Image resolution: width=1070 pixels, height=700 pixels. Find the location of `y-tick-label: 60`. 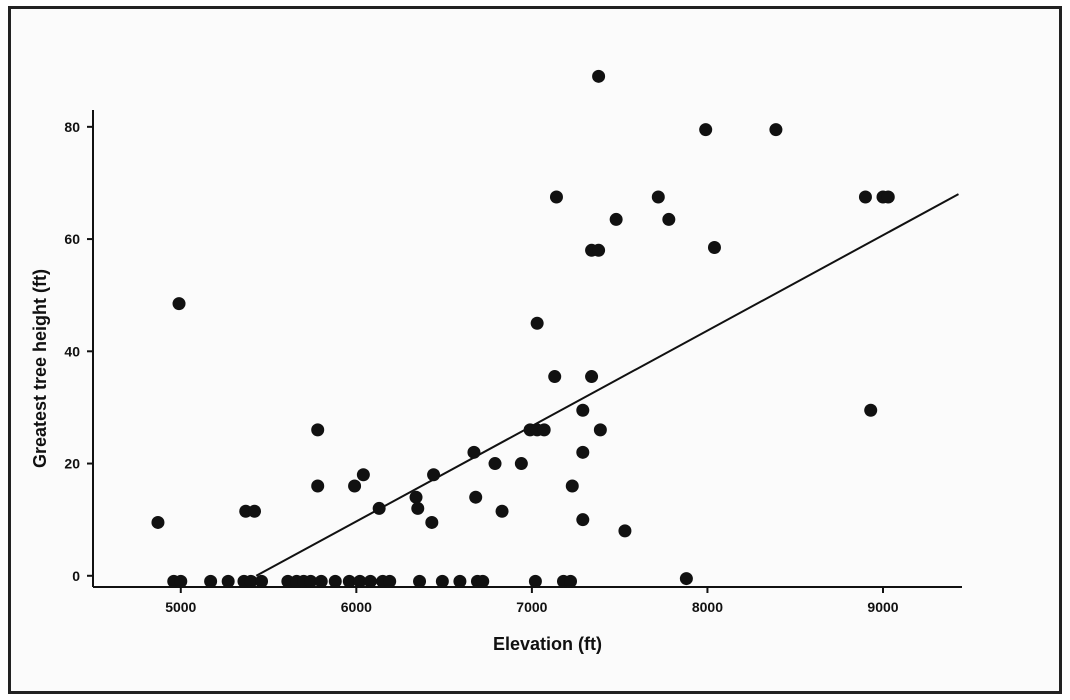

y-tick-label: 60 is located at coordinates (72, 239).